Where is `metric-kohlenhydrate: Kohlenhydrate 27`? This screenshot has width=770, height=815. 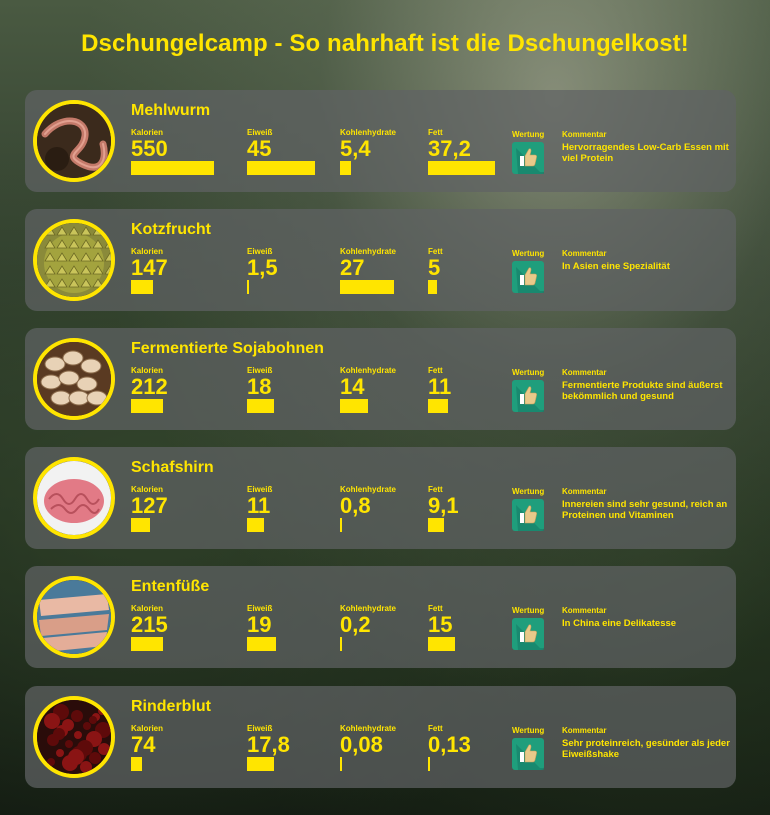
metric-kohlenhydrate: Kohlenhydrate 27 is located at coordinates (368, 270).